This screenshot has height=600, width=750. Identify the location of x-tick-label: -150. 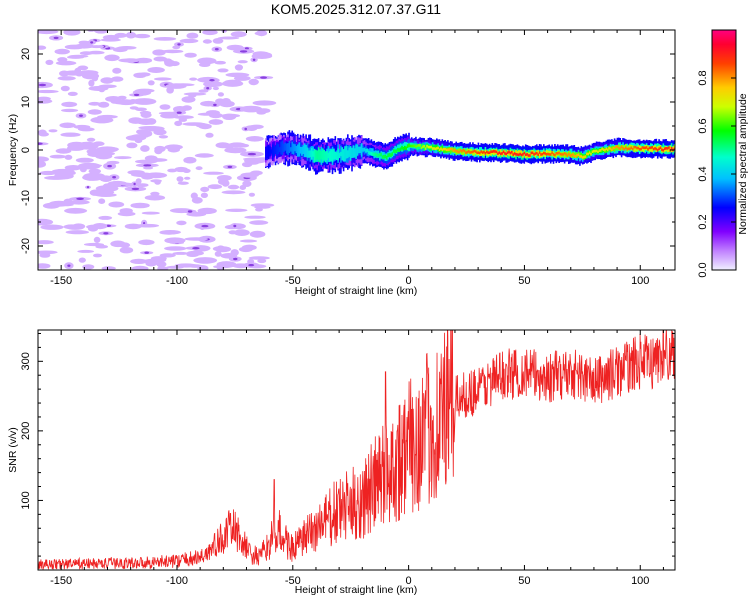
(61, 281).